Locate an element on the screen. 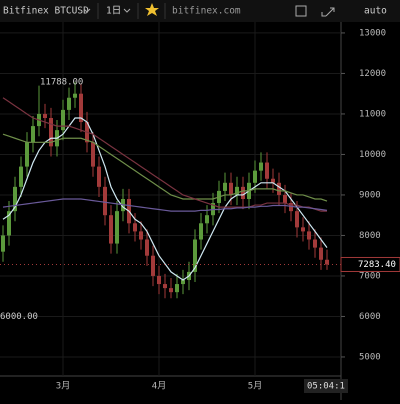 The height and width of the screenshot is (404, 400). price-tag is located at coordinates (370, 264).